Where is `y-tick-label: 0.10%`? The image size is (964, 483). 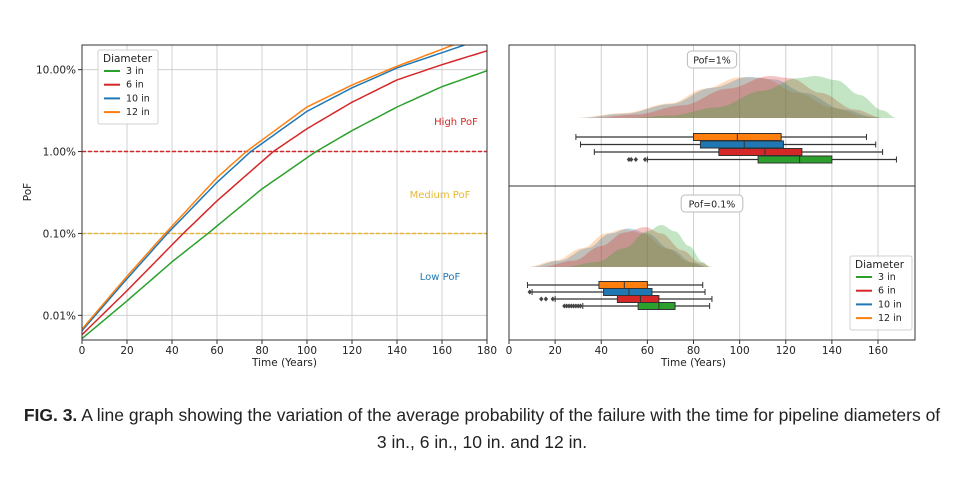
y-tick-label: 0.10% is located at coordinates (59, 234).